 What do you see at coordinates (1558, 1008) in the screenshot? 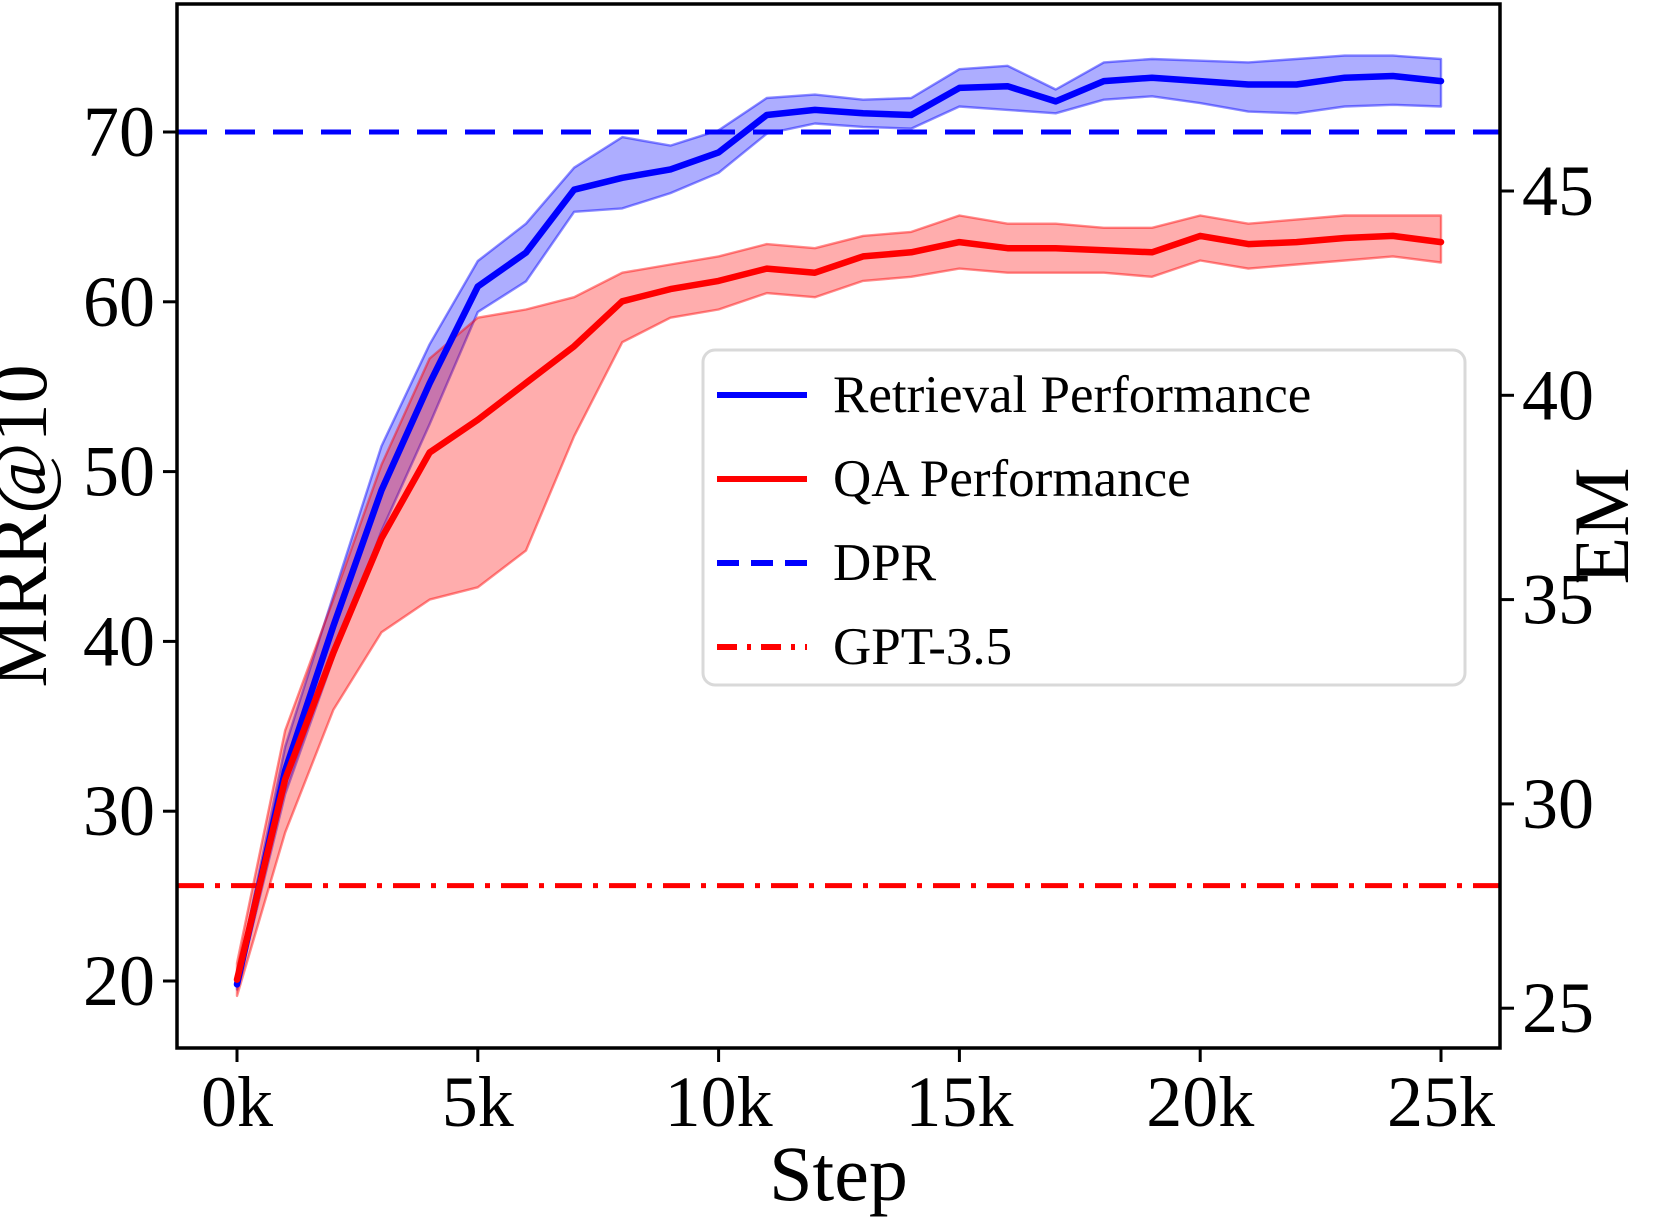
I see `y-right-tick-label: 25` at bounding box center [1558, 1008].